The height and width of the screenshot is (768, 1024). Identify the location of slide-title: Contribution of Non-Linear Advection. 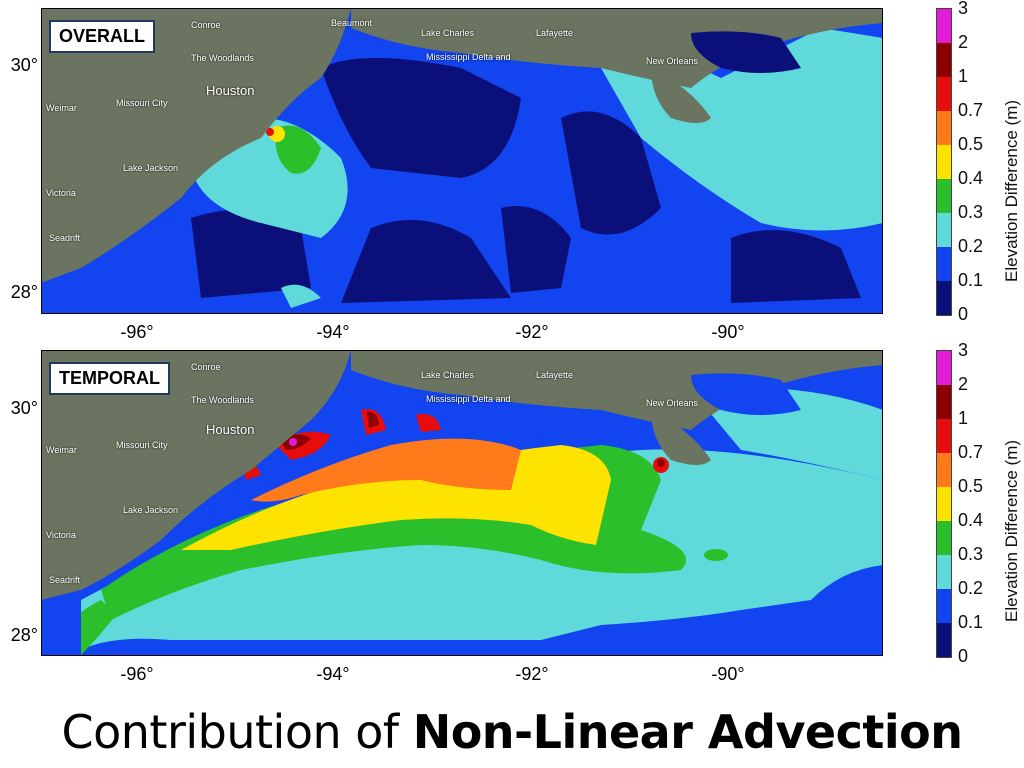
(512, 732).